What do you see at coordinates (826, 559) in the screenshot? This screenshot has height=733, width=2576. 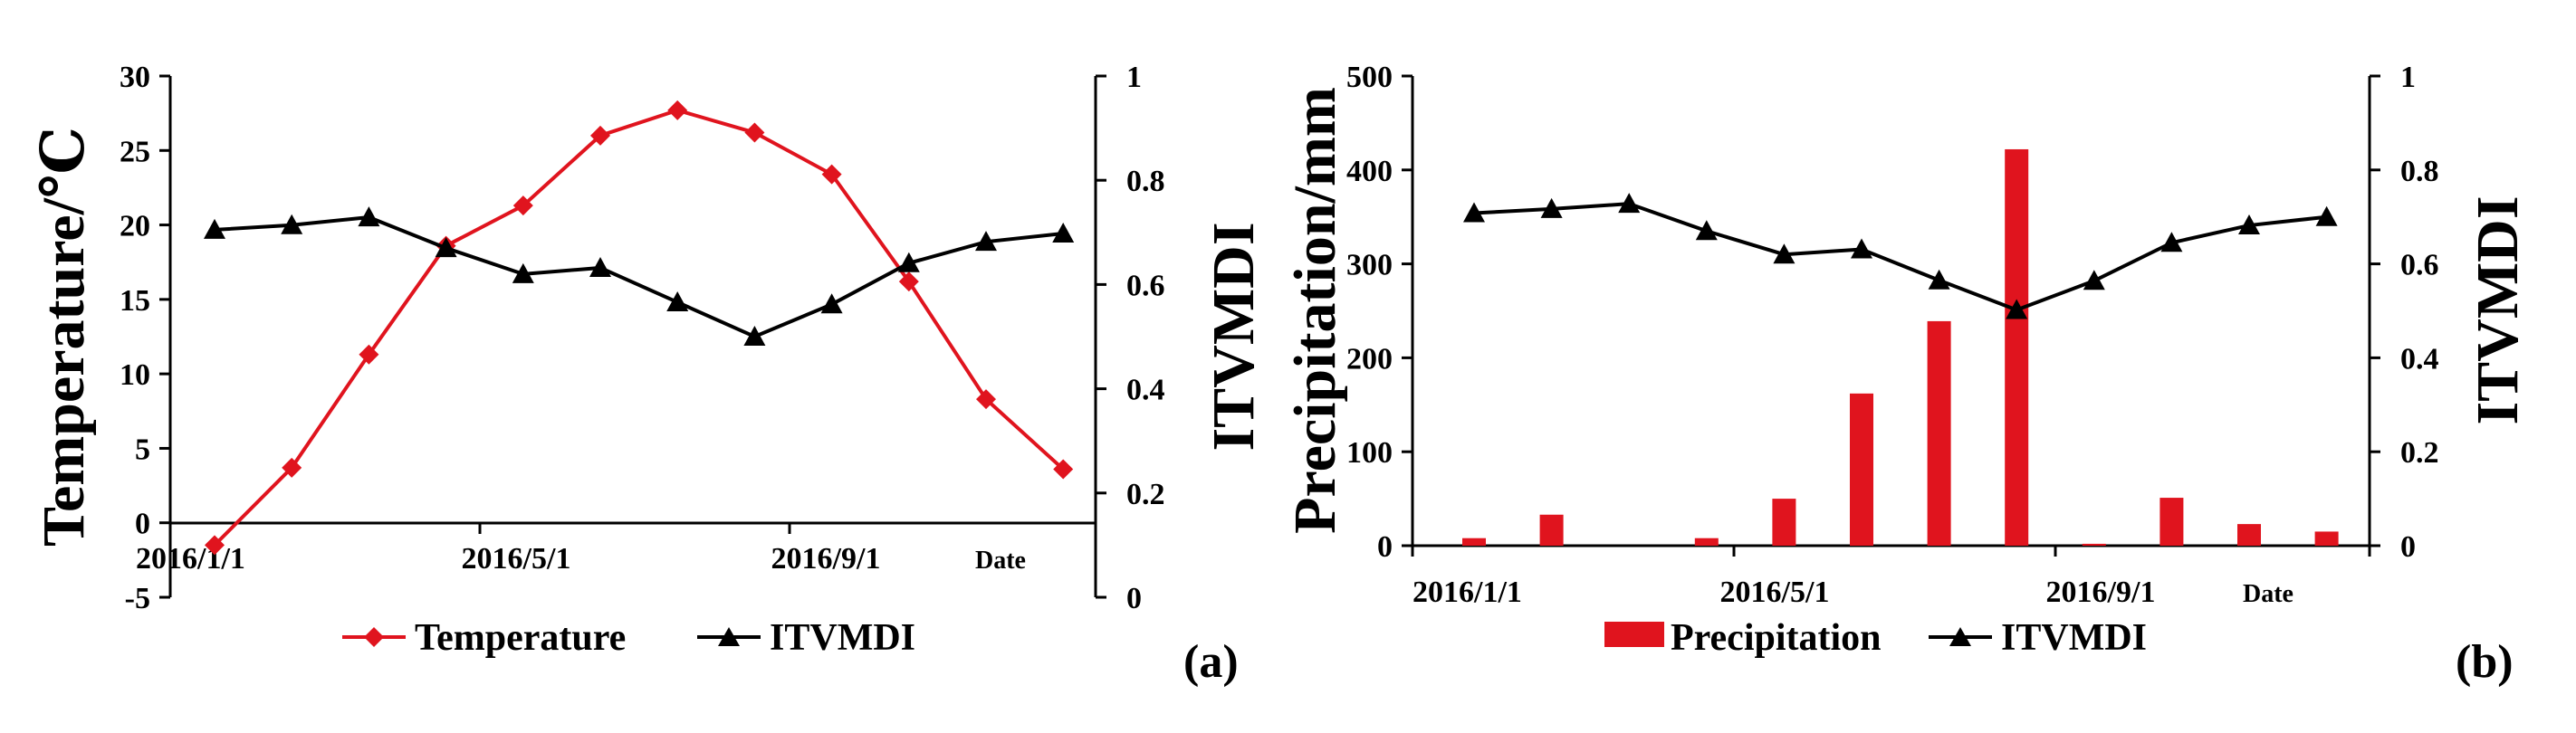 I see `panel-a-x-tick-label: 2016/9/1` at bounding box center [826, 559].